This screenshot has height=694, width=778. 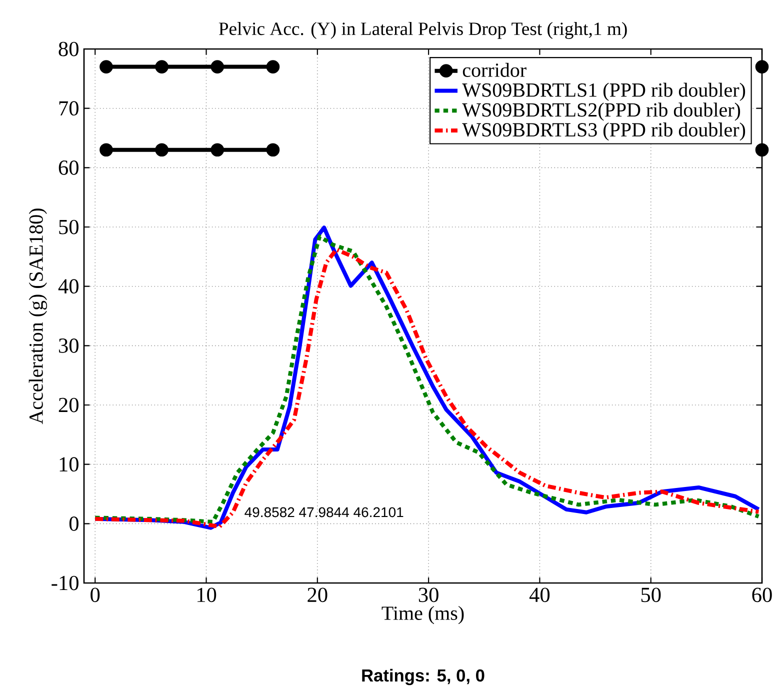 I want to click on y-tick-label: 80, so click(x=68, y=49).